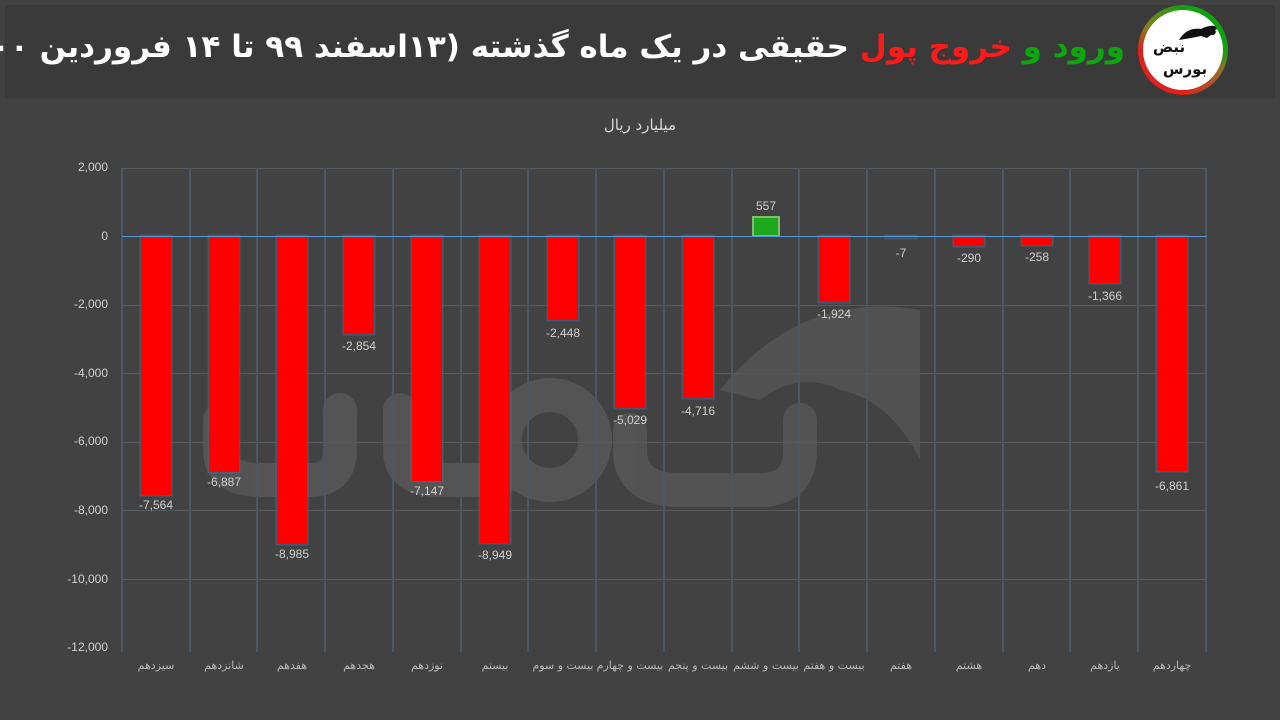  What do you see at coordinates (87, 579) in the screenshot?
I see `y-tick: -10,000` at bounding box center [87, 579].